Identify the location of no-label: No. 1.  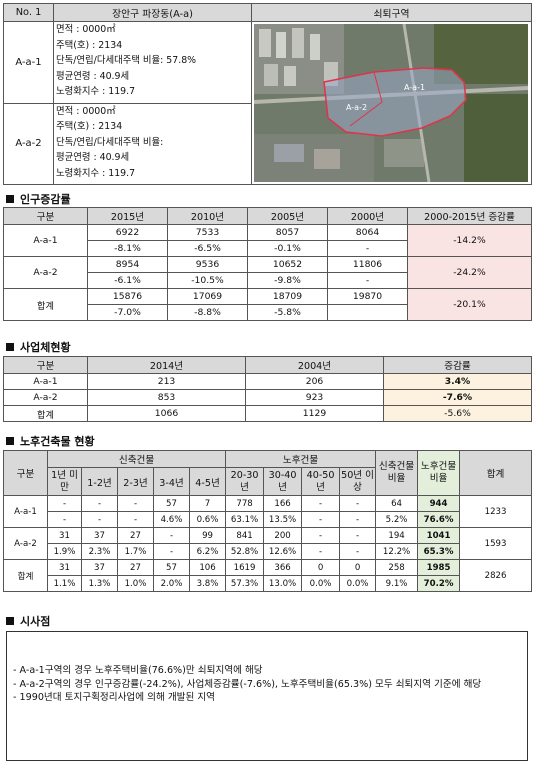
(28, 12).